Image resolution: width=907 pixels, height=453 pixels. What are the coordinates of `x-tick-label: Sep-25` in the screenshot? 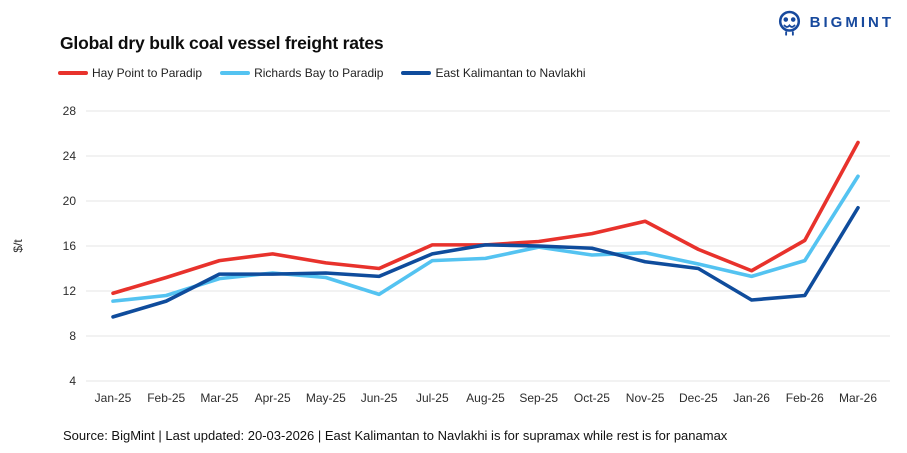 It's located at (538, 398).